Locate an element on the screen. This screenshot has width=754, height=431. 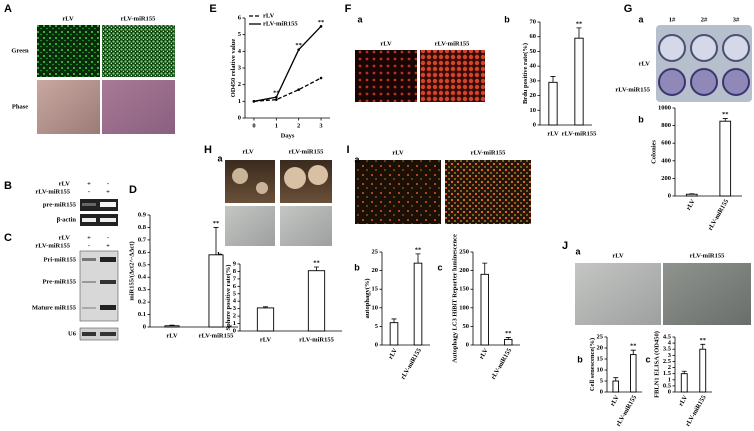
row-label: rLV is located at coordinates (645, 63).